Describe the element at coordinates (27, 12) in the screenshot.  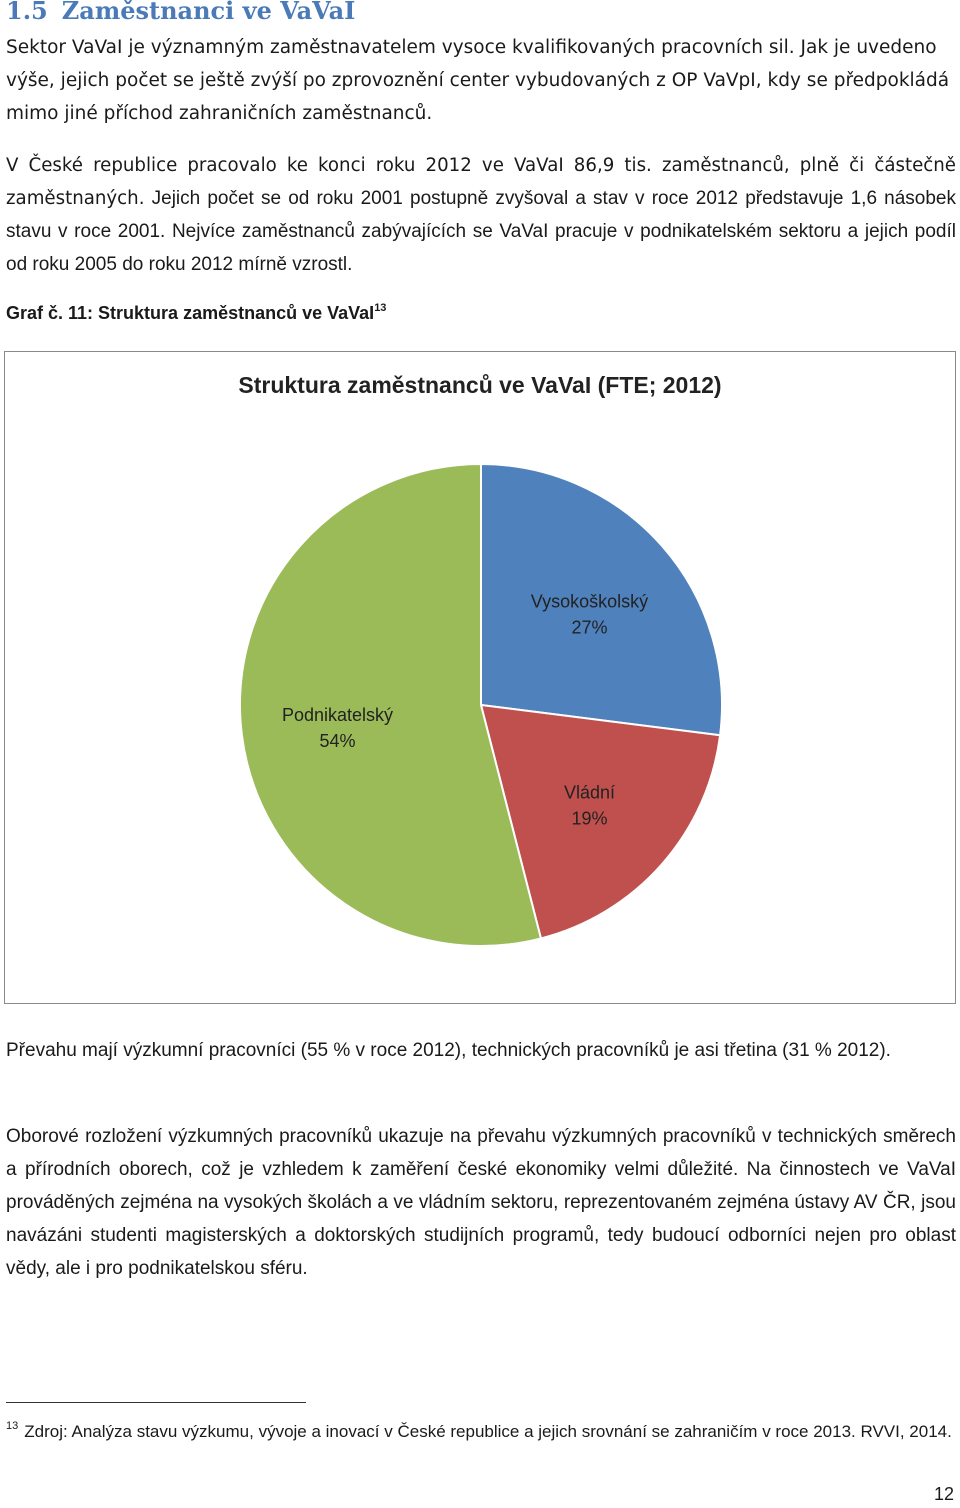
I see `section-number: 1.5` at that location.